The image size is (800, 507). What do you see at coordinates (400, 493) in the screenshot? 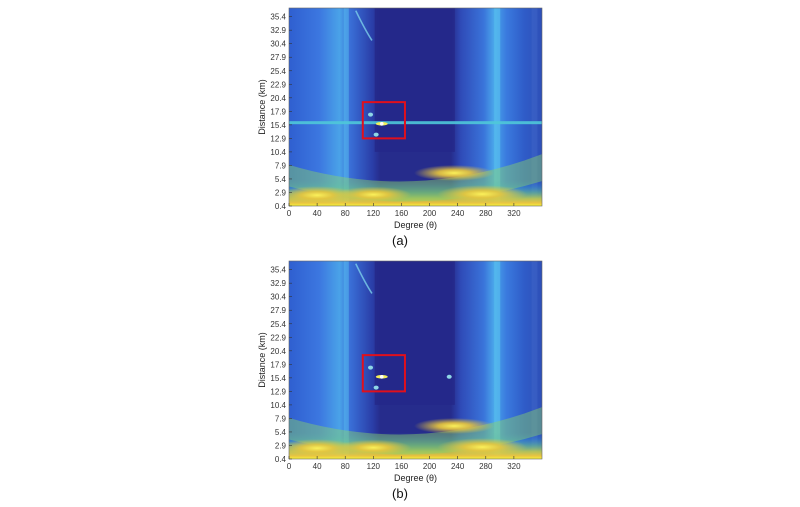
I see `caption-b: (b)` at bounding box center [400, 493].